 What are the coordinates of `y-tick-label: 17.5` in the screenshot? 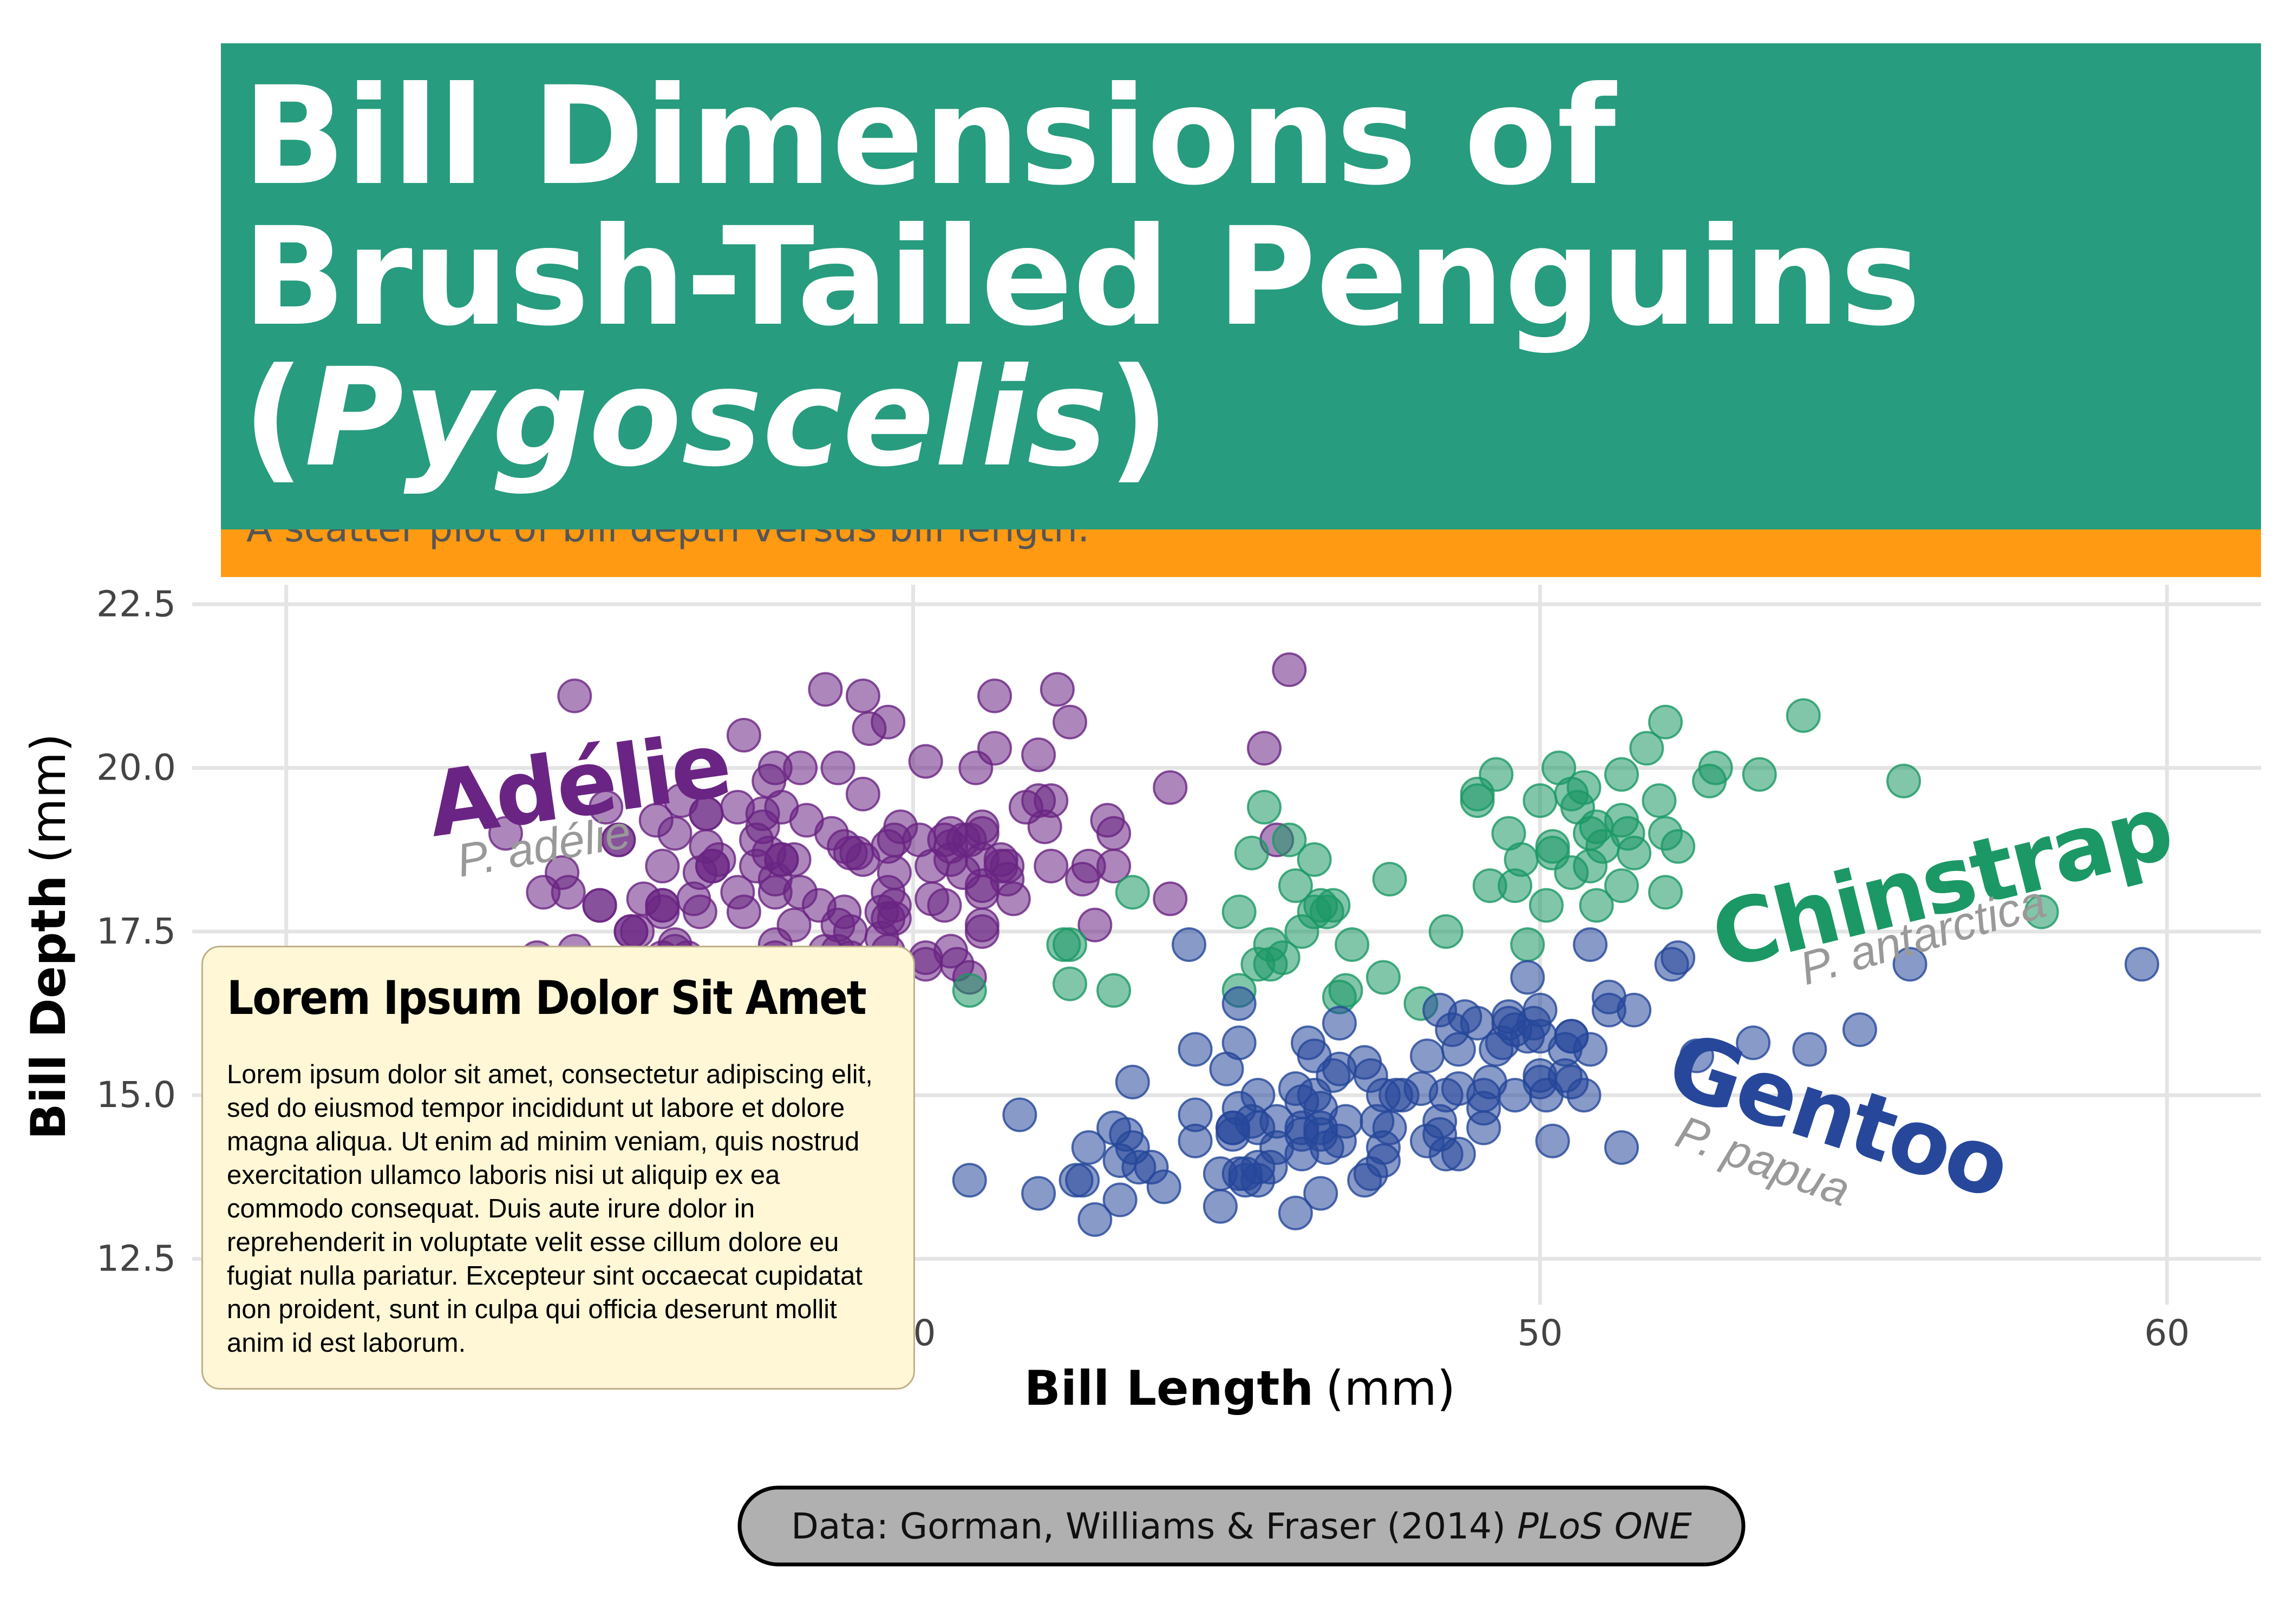 It's located at (136, 932).